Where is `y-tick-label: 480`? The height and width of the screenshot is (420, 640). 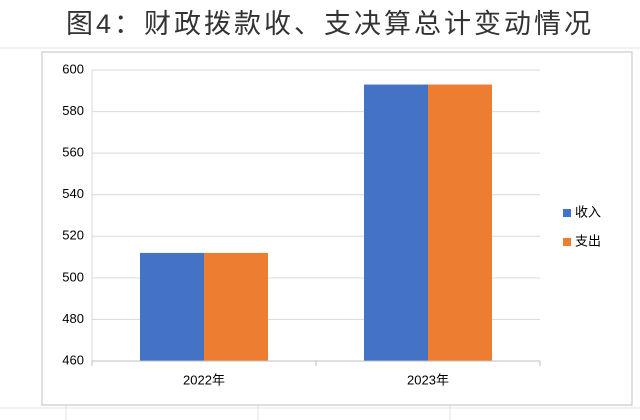
y-tick-label: 480 is located at coordinates (73, 318).